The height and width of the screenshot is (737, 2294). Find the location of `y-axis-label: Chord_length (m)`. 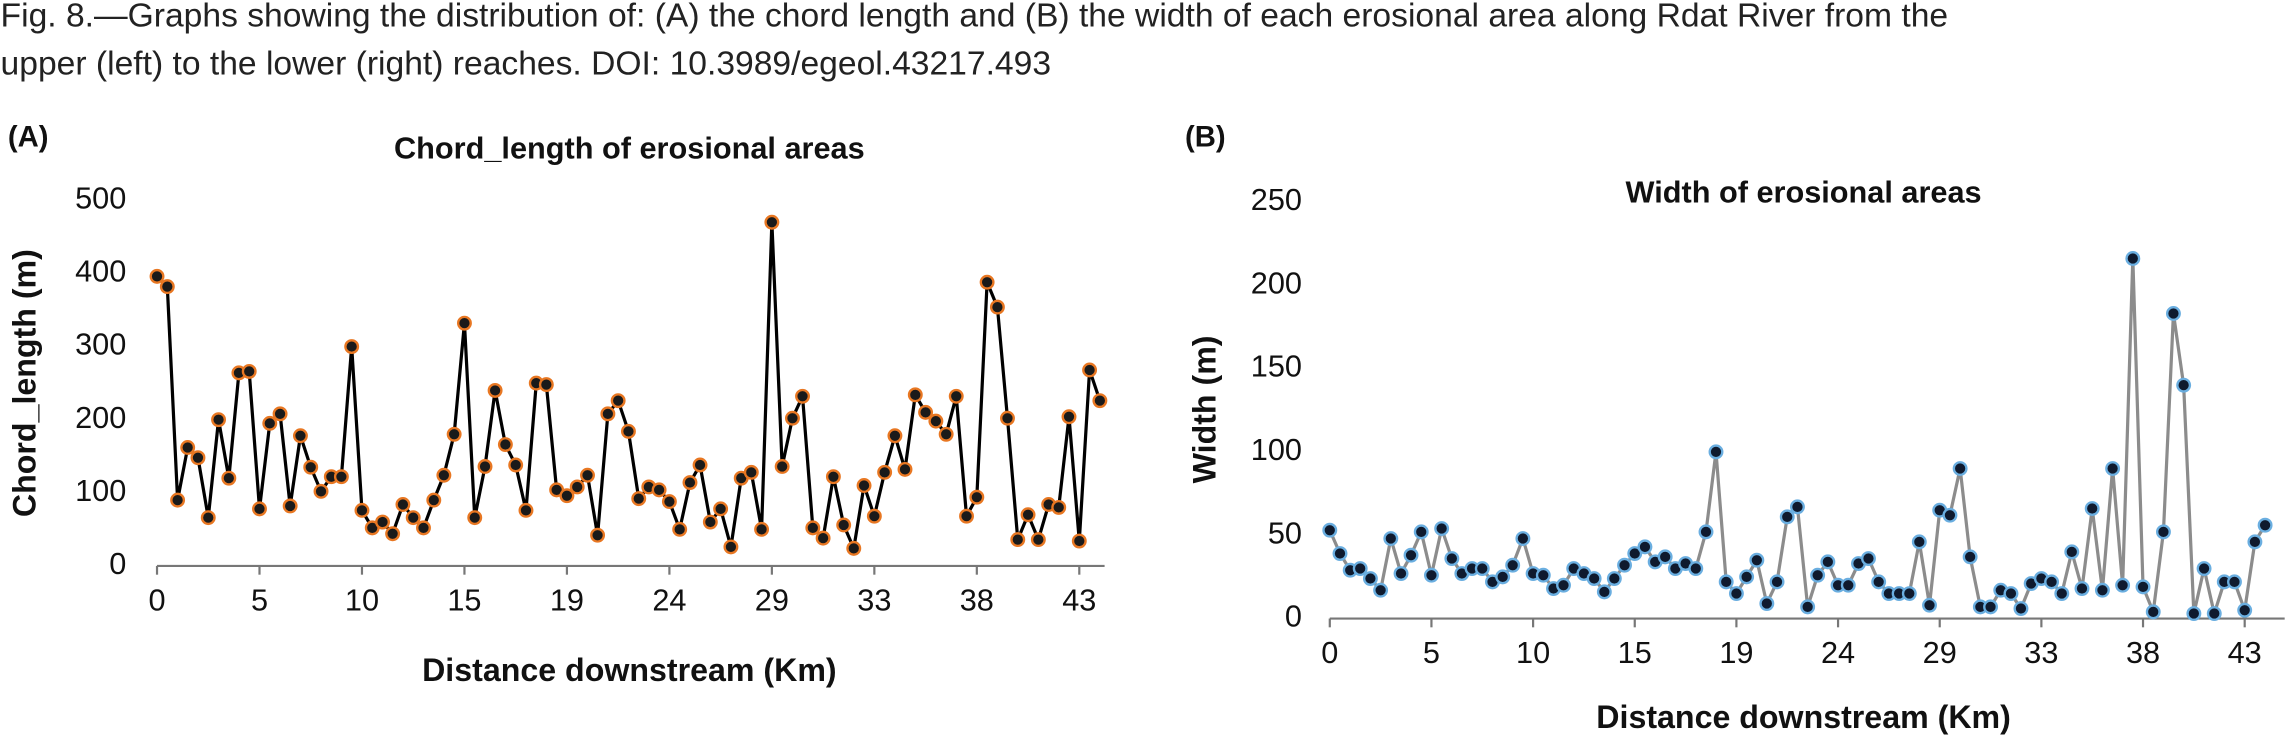

y-axis-label: Chord_length (m) is located at coordinates (24, 383).